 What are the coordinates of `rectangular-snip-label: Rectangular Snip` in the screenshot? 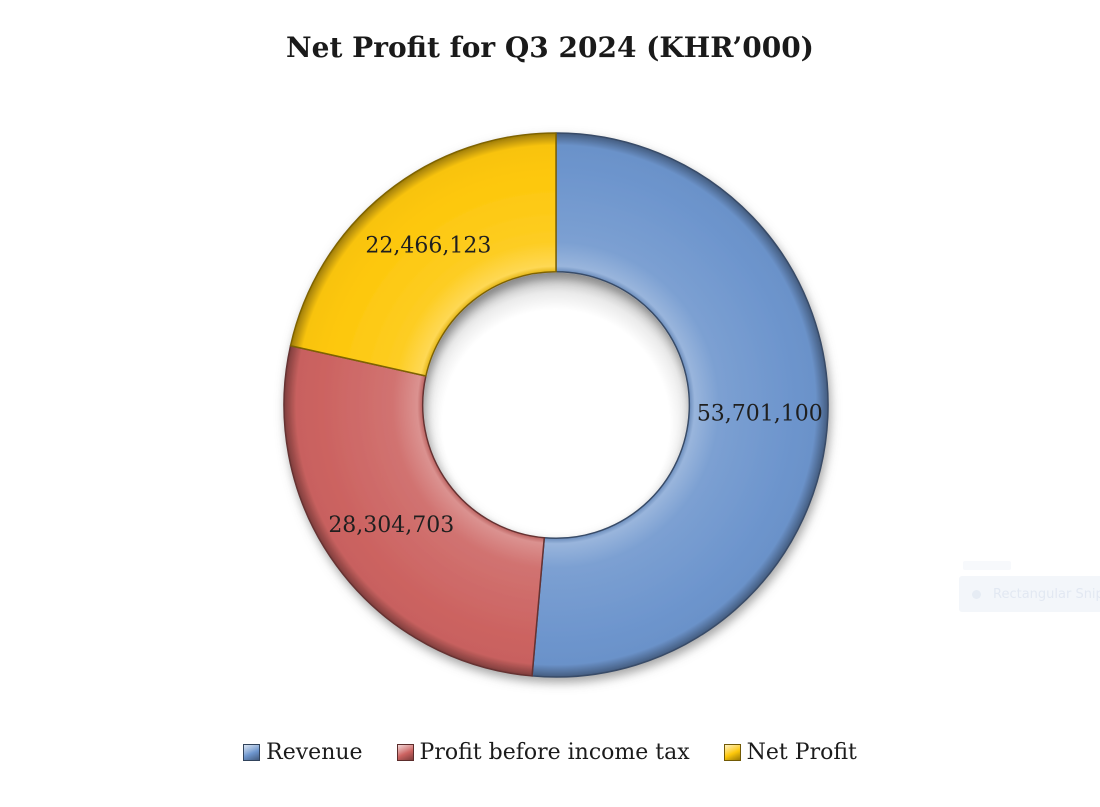 It's located at (1046, 594).